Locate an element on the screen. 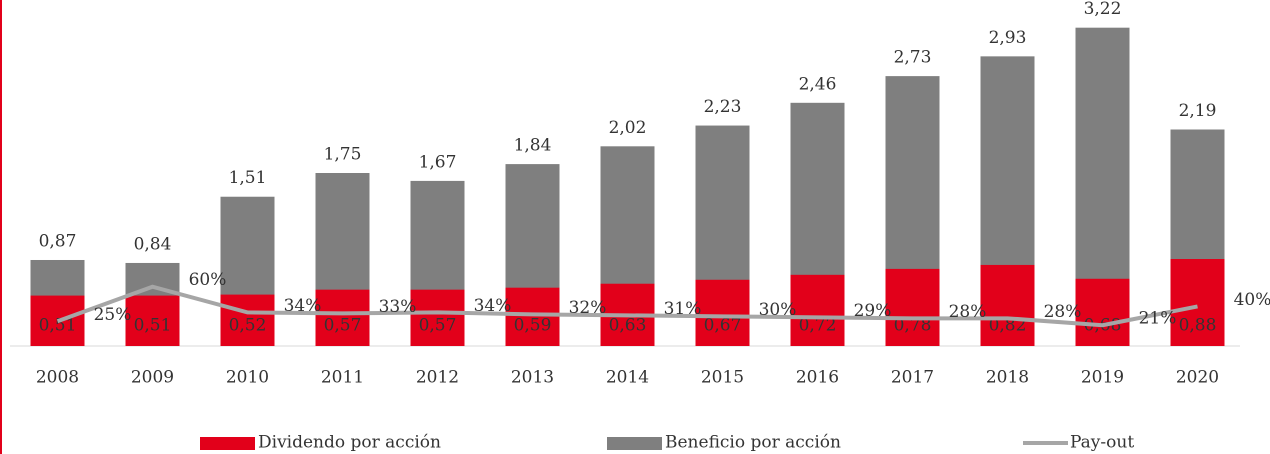 The width and height of the screenshot is (1270, 454). x-tick-label: 2020 is located at coordinates (1197, 378).